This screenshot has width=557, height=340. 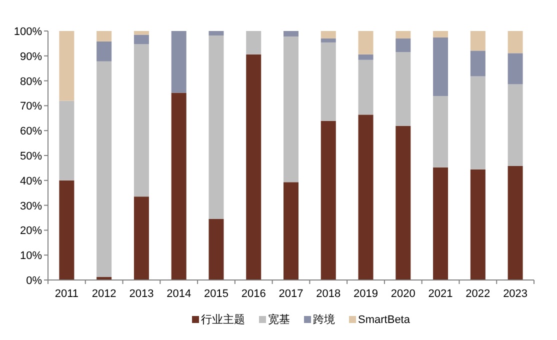 I want to click on y-tick-label: 40%, so click(x=31, y=181).